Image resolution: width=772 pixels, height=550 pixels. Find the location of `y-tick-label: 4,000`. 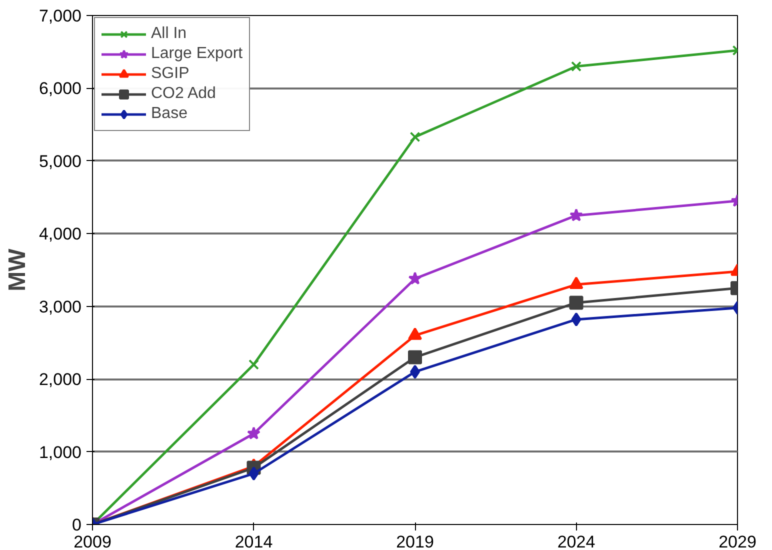

y-tick-label: 4,000 is located at coordinates (60, 234).